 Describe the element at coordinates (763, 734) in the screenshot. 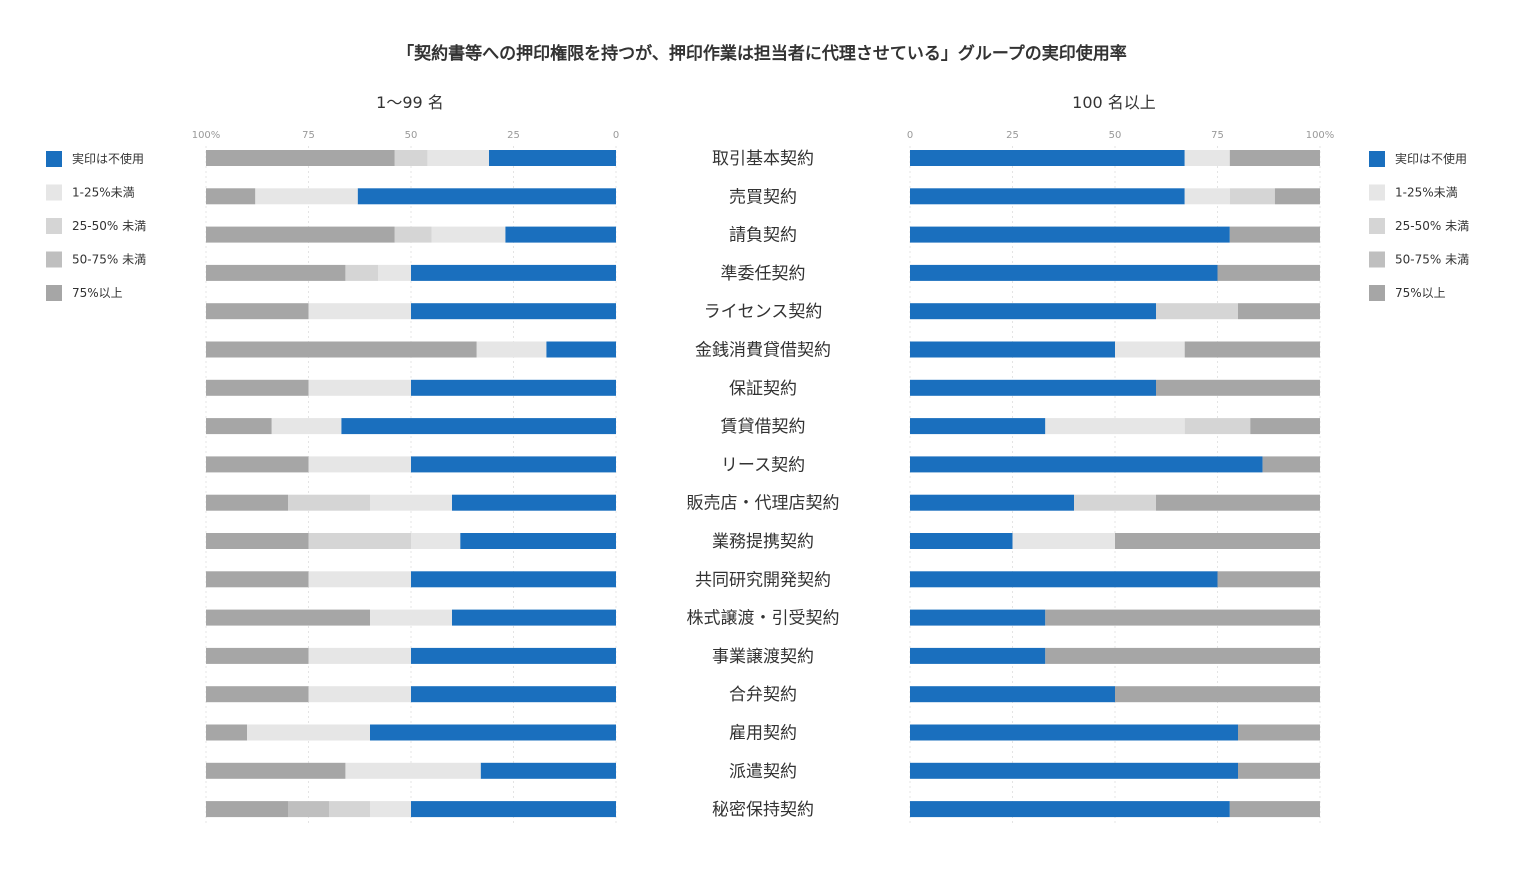

I see `category-label: 雇用契約` at that location.